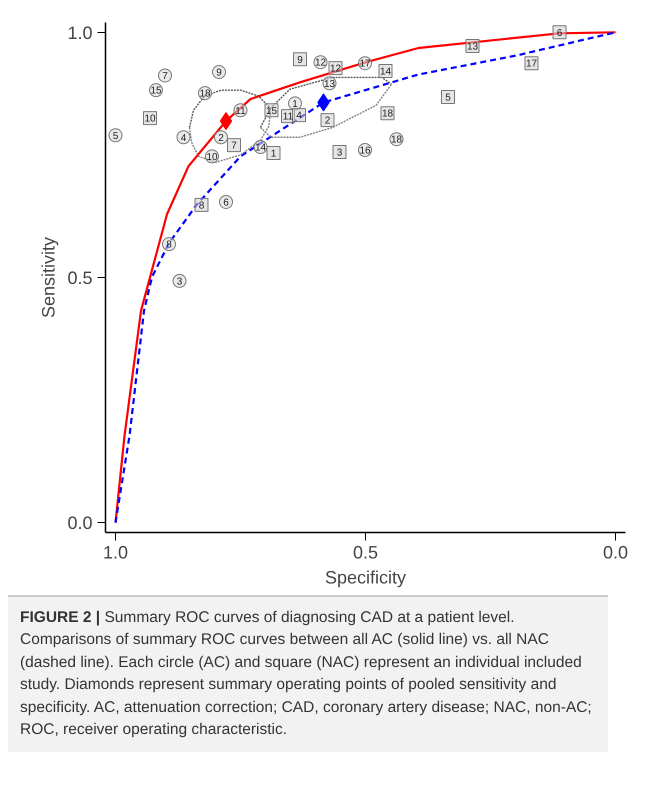 This screenshot has width=655, height=792. Describe the element at coordinates (365, 151) in the screenshot. I see `annotation: 16` at that location.